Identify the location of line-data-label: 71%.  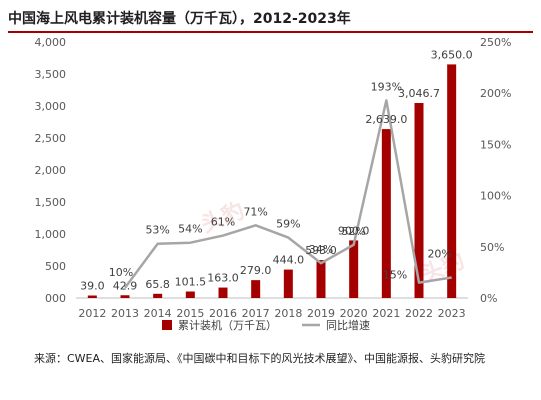
(255, 211).